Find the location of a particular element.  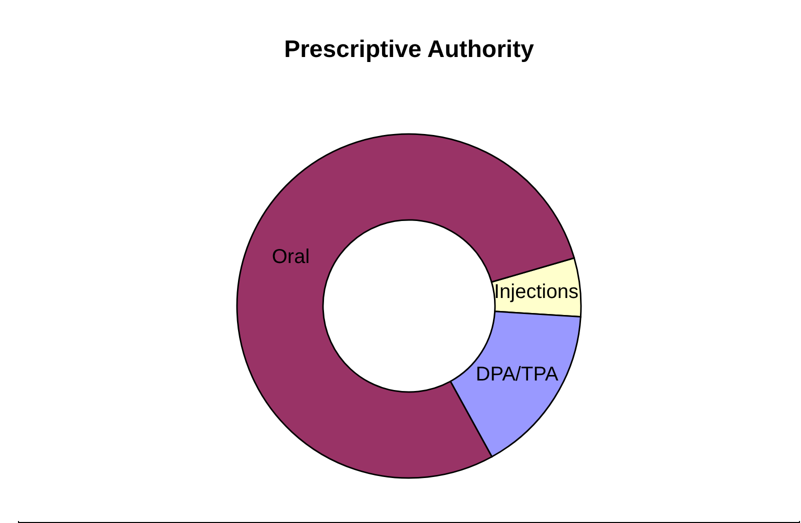

slice-label: DPA/TPA is located at coordinates (518, 375).